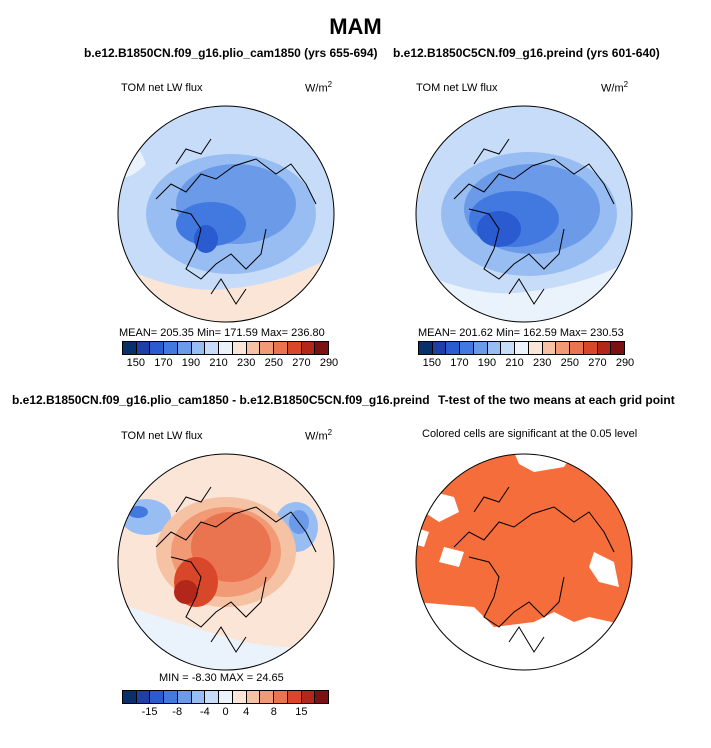 This screenshot has width=711, height=748. What do you see at coordinates (457, 88) in the screenshot?
I see `panel2-variable-label: TOM net LW flux` at bounding box center [457, 88].